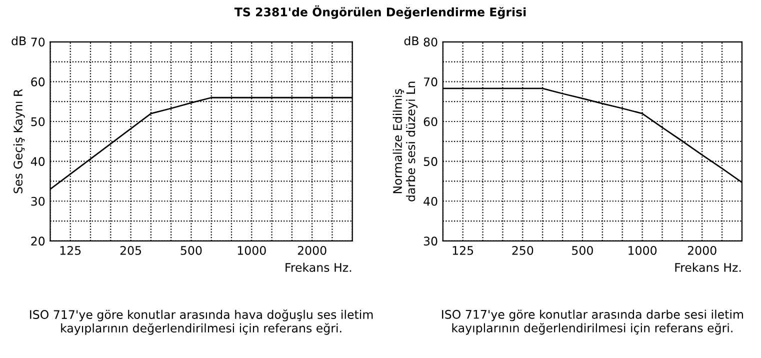 The width and height of the screenshot is (761, 358). I want to click on text: ISO 717'ye göre konutlar arasında darbe sesi iletim kayıplarının değerlendirilmesi için referans eğri., so click(592, 322).